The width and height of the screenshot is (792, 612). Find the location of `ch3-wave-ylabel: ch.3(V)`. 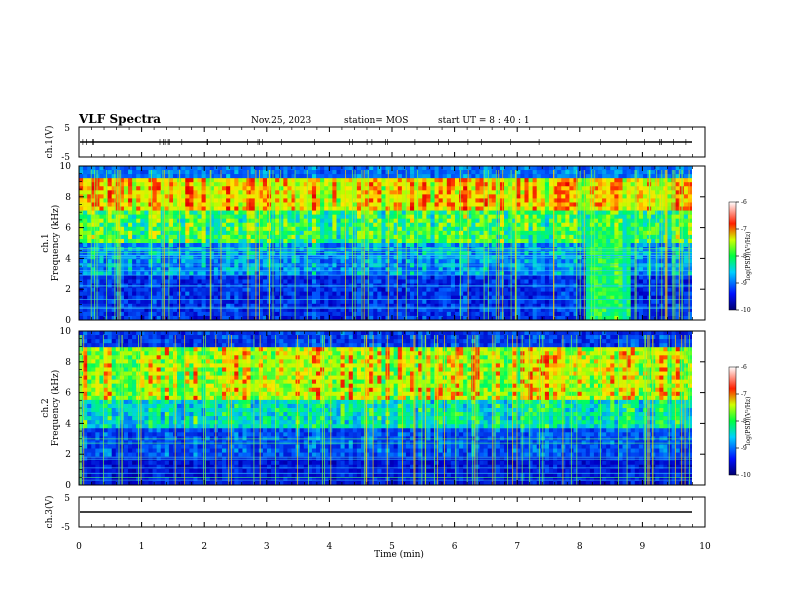

ch3-wave-ylabel: ch.3(V) is located at coordinates (49, 512).